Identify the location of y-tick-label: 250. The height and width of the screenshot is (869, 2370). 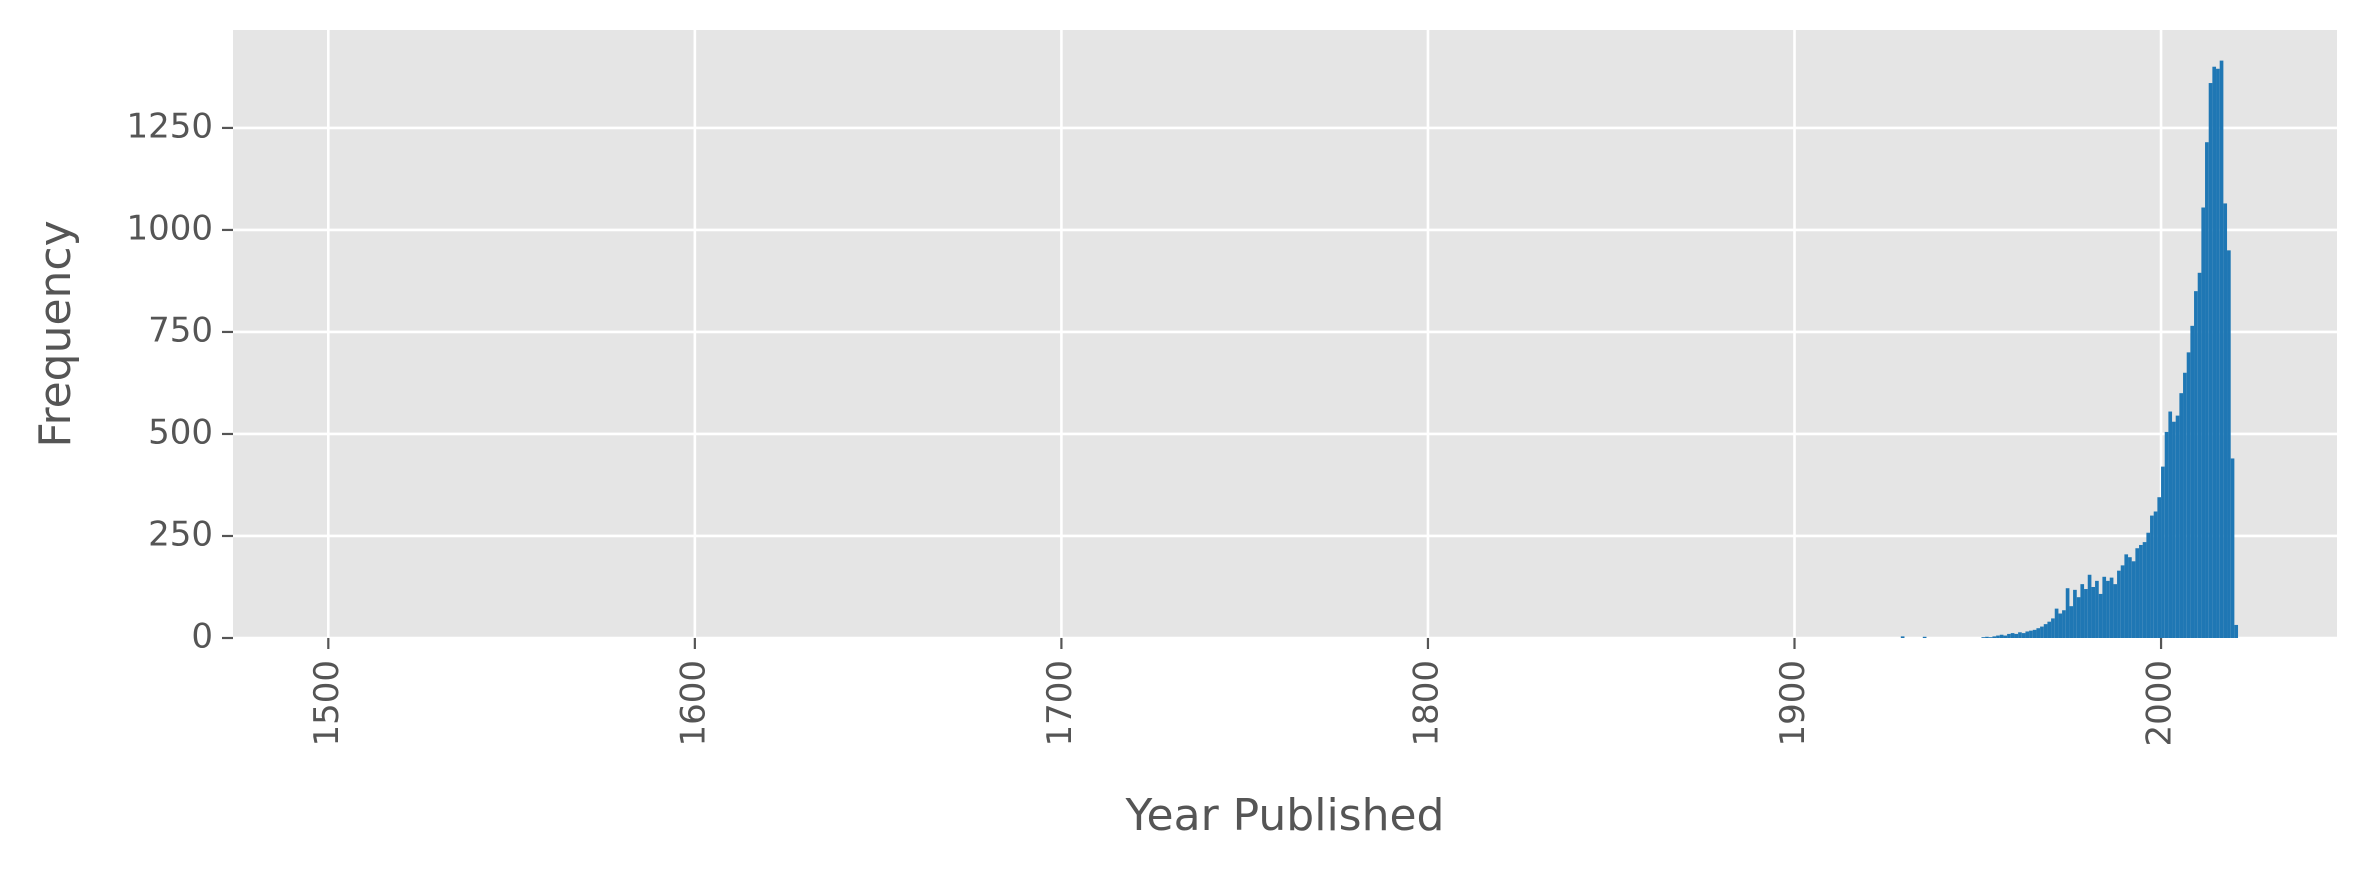
(180, 534).